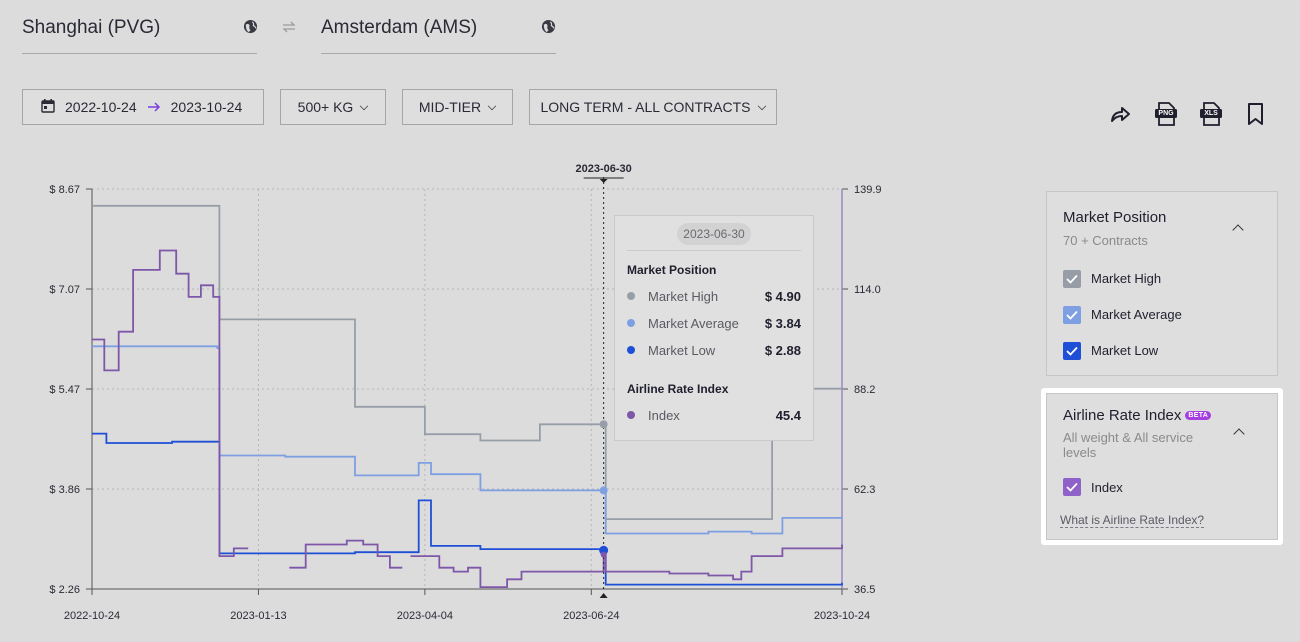 This screenshot has height=642, width=1300. Describe the element at coordinates (1256, 114) in the screenshot. I see `bookmark-icon` at that location.